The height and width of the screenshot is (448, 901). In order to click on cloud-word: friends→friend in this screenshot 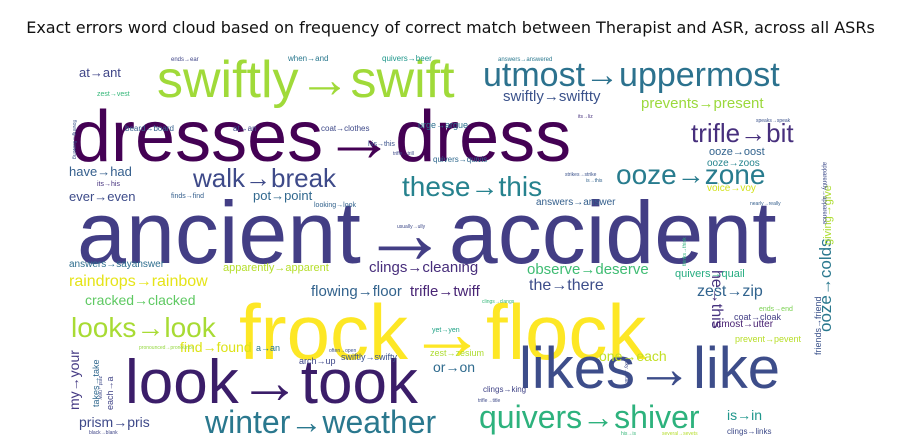, I will do `click(818, 325)`.